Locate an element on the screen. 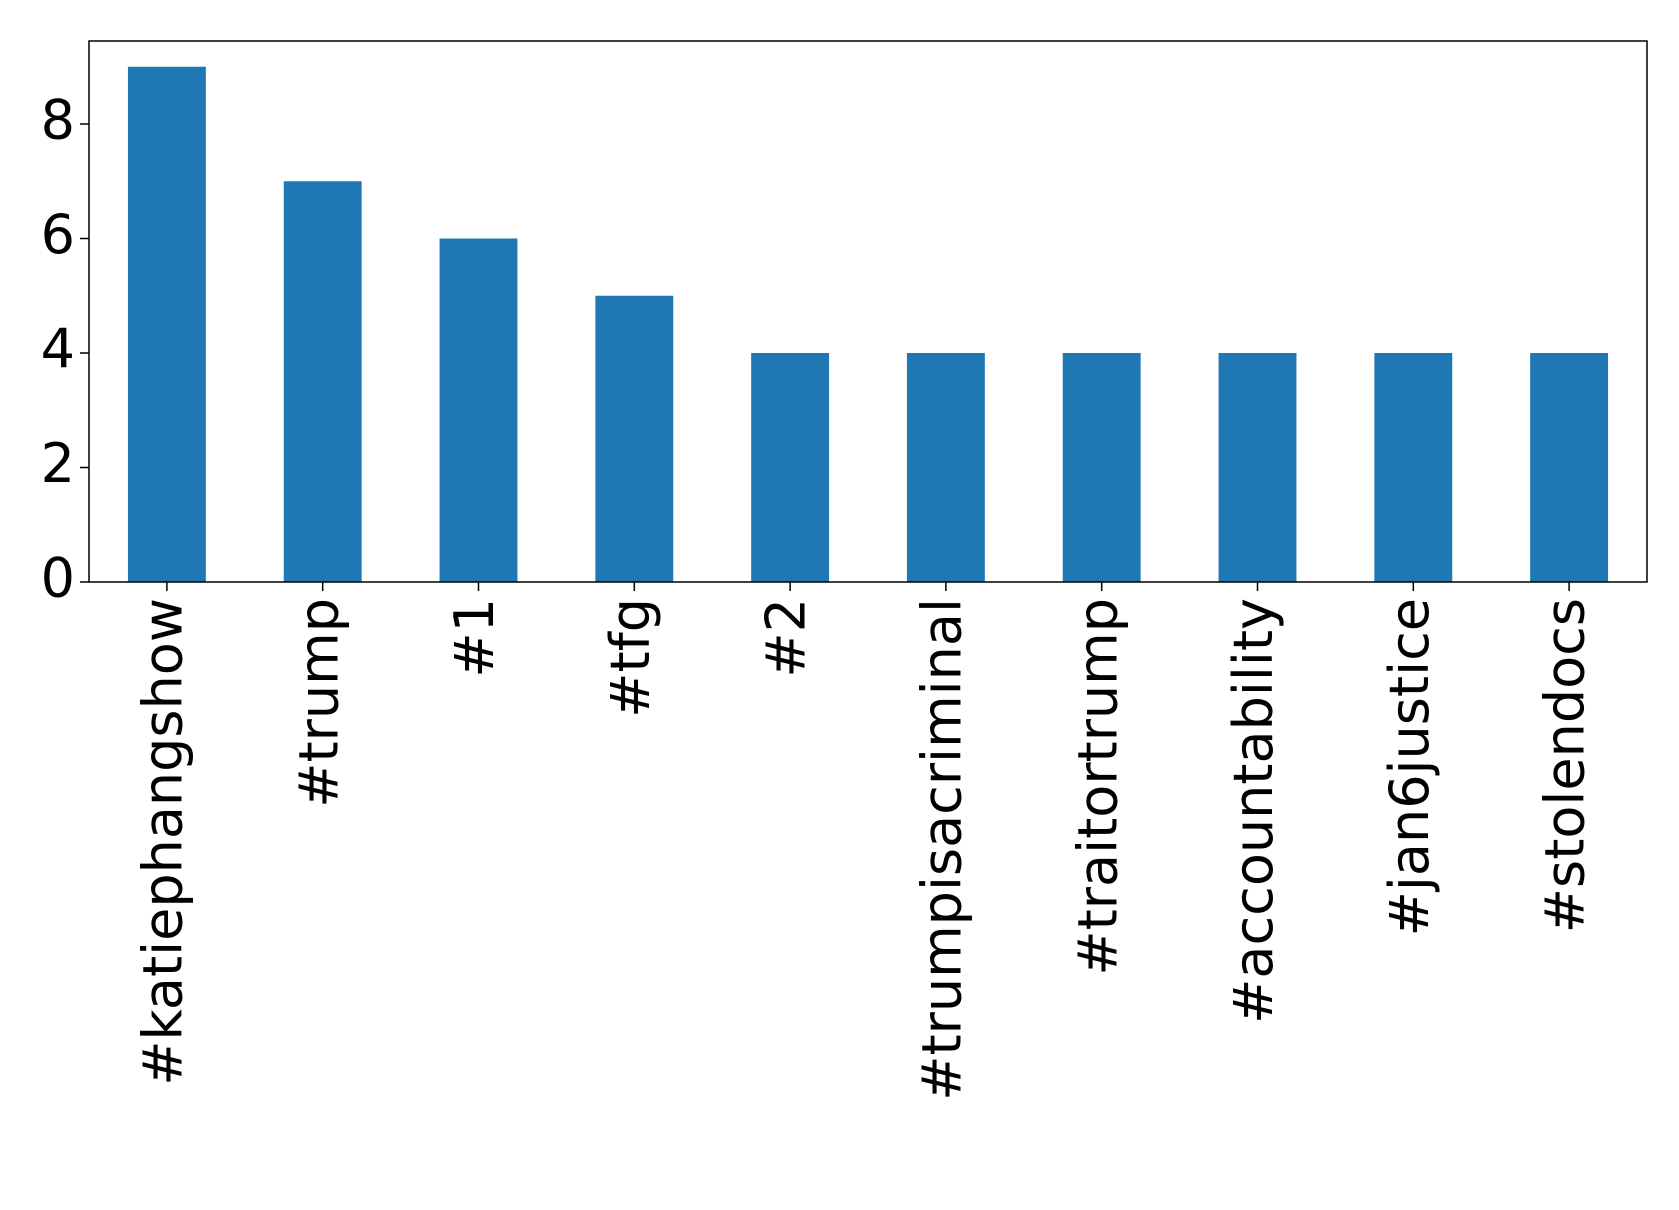 Image resolution: width=1679 pixels, height=1210 pixels. y-tick-label: 4 is located at coordinates (58, 349).